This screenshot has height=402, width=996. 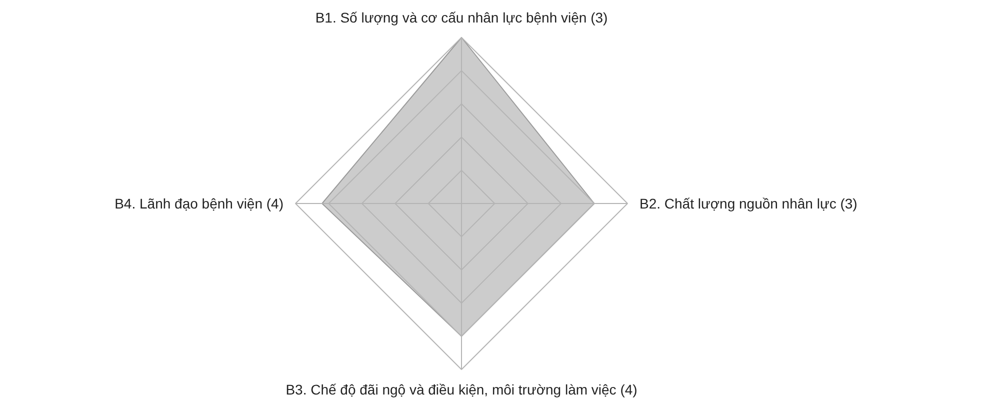 What do you see at coordinates (749, 204) in the screenshot?
I see `spoke-label: B2. Chất lượng nguồn nhân lực (3)` at bounding box center [749, 204].